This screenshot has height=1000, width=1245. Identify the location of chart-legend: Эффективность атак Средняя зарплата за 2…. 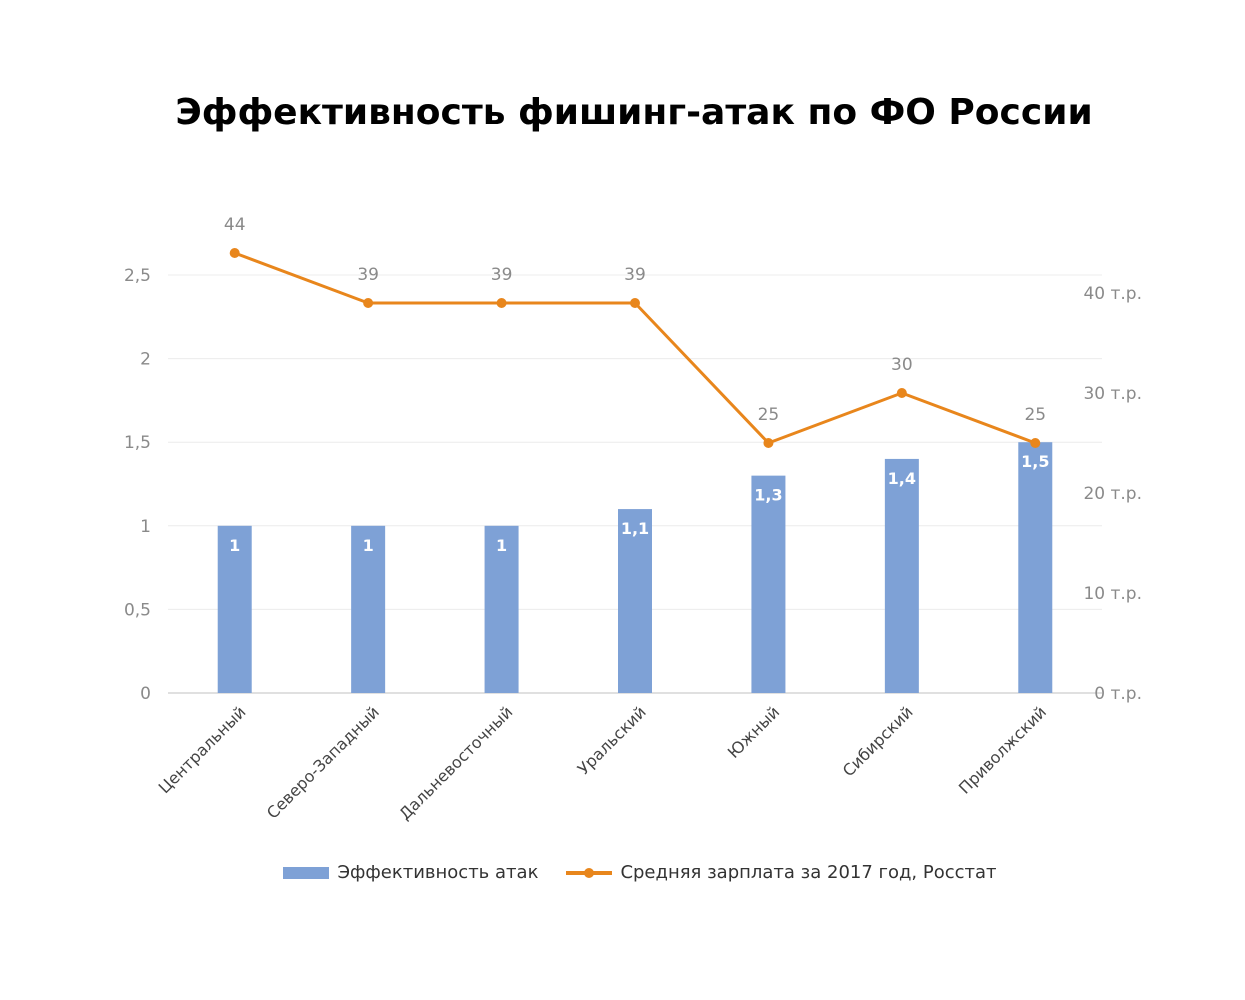
(622, 872).